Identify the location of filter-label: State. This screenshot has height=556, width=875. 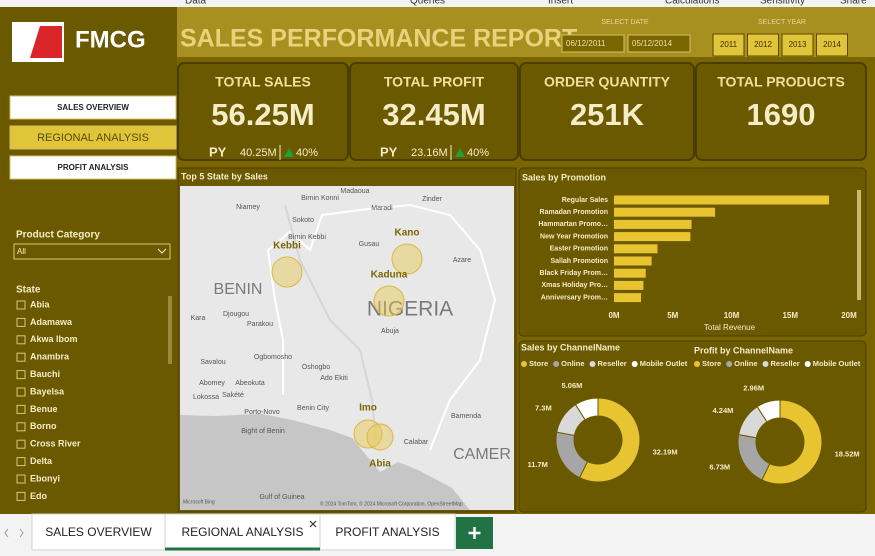
(28, 290).